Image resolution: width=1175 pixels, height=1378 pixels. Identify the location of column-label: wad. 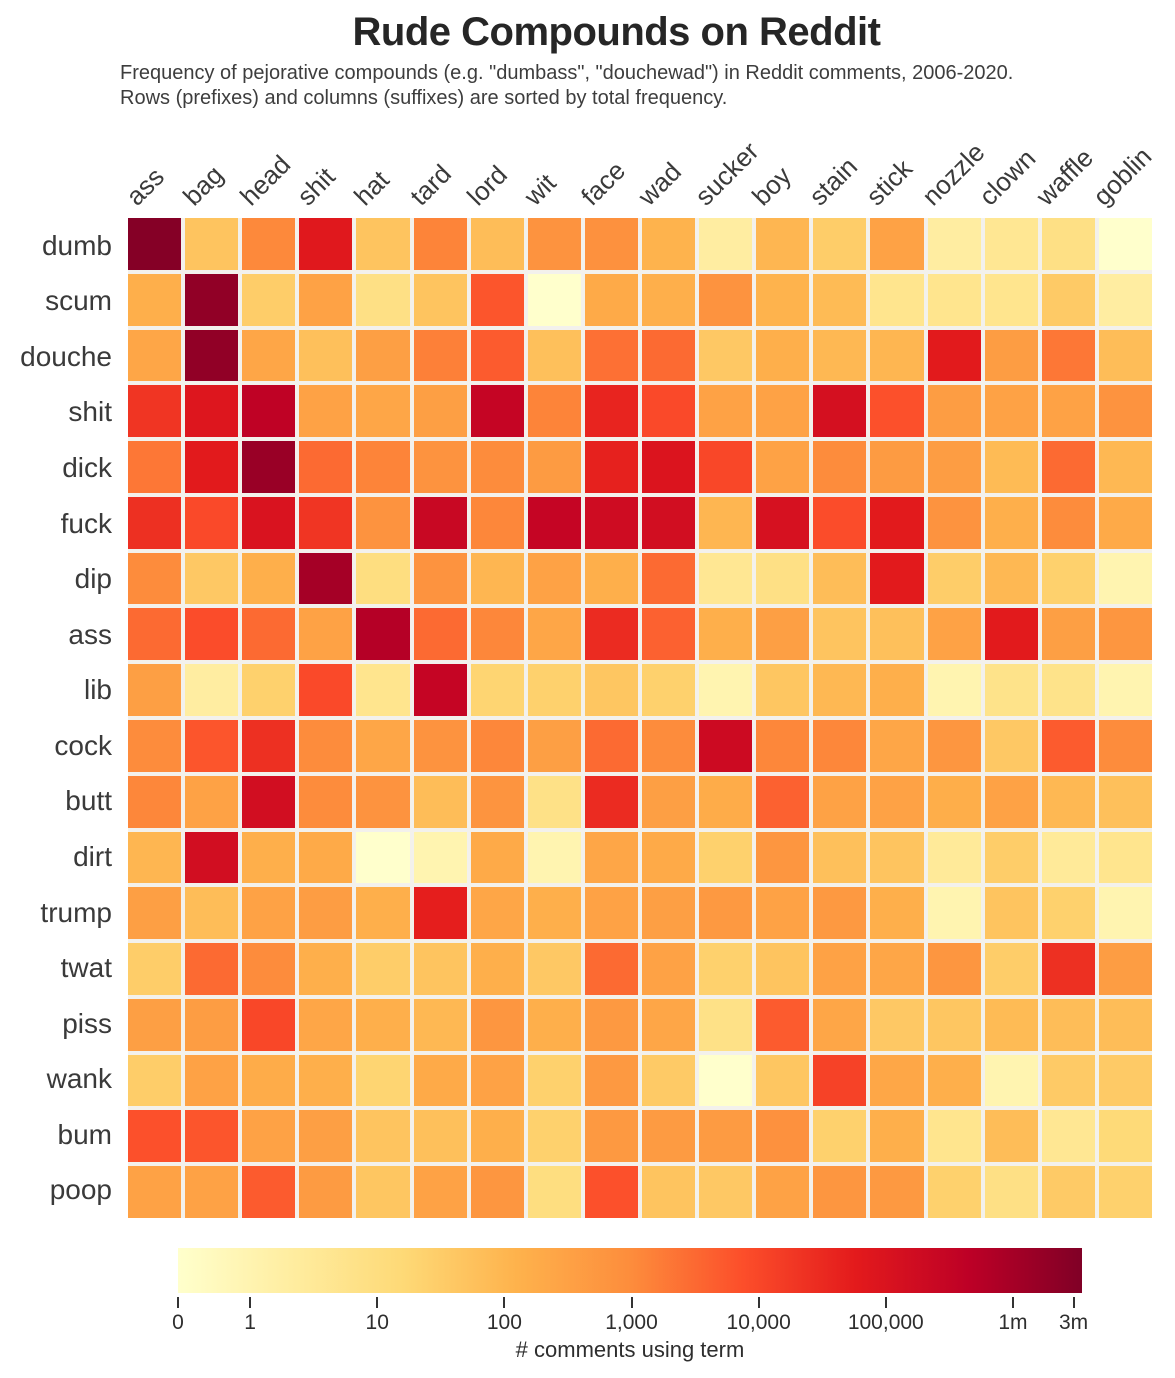
(660, 184).